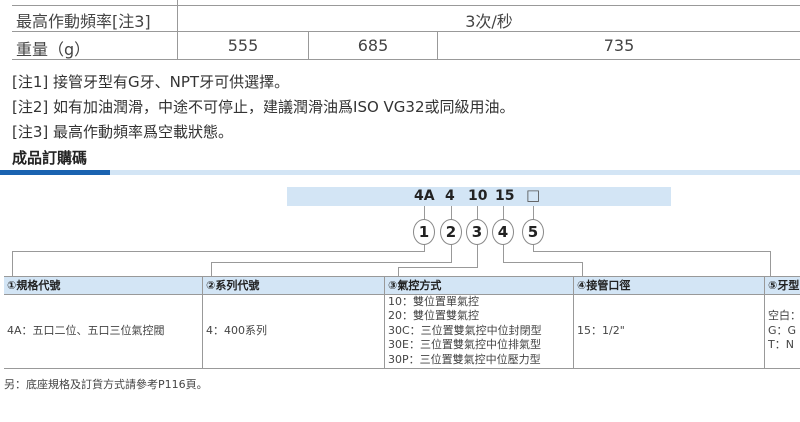  I want to click on code-4: 15, so click(505, 196).